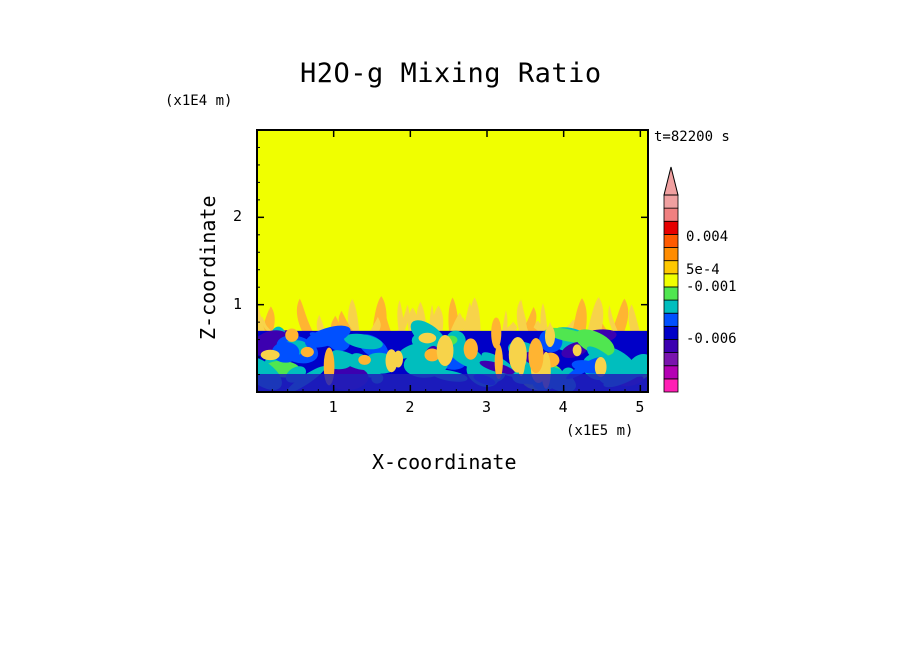 This screenshot has height=654, width=904. What do you see at coordinates (238, 216) in the screenshot?
I see `y-tick-label: 2` at bounding box center [238, 216].